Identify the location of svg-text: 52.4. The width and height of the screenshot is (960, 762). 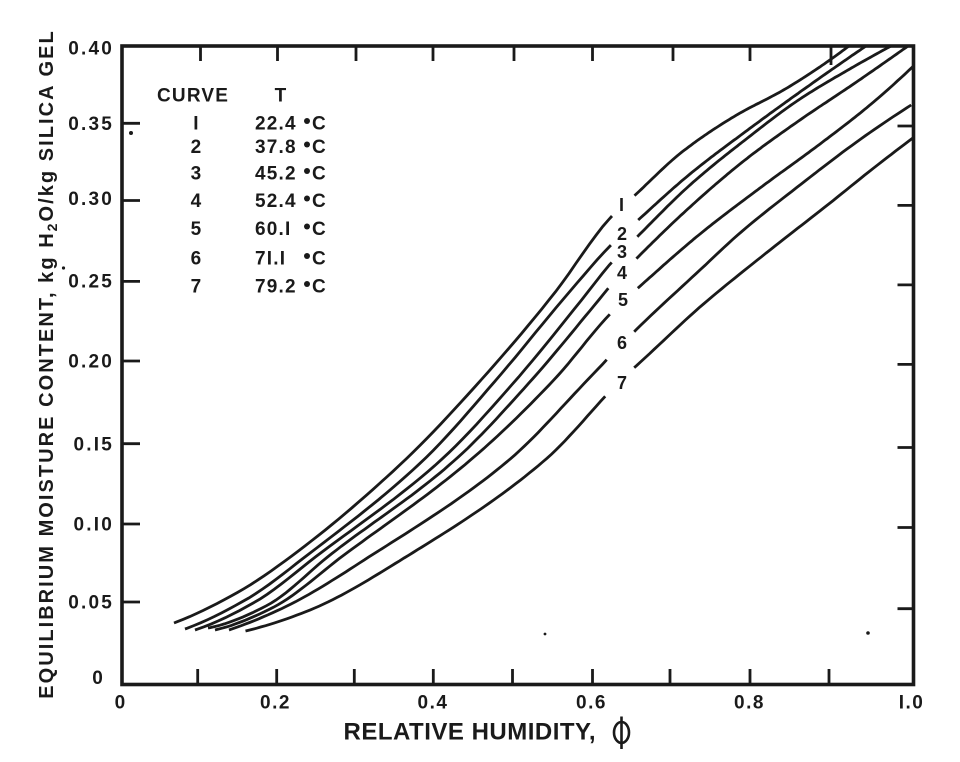
(276, 201).